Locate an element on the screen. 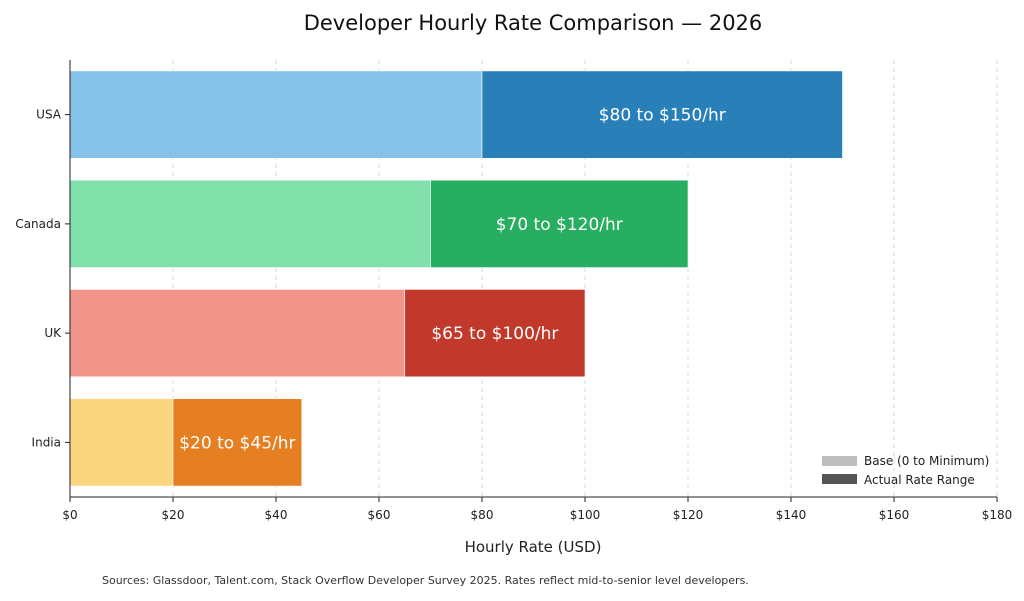 This screenshot has width=1024, height=601. legend-swatch-range is located at coordinates (839, 479).